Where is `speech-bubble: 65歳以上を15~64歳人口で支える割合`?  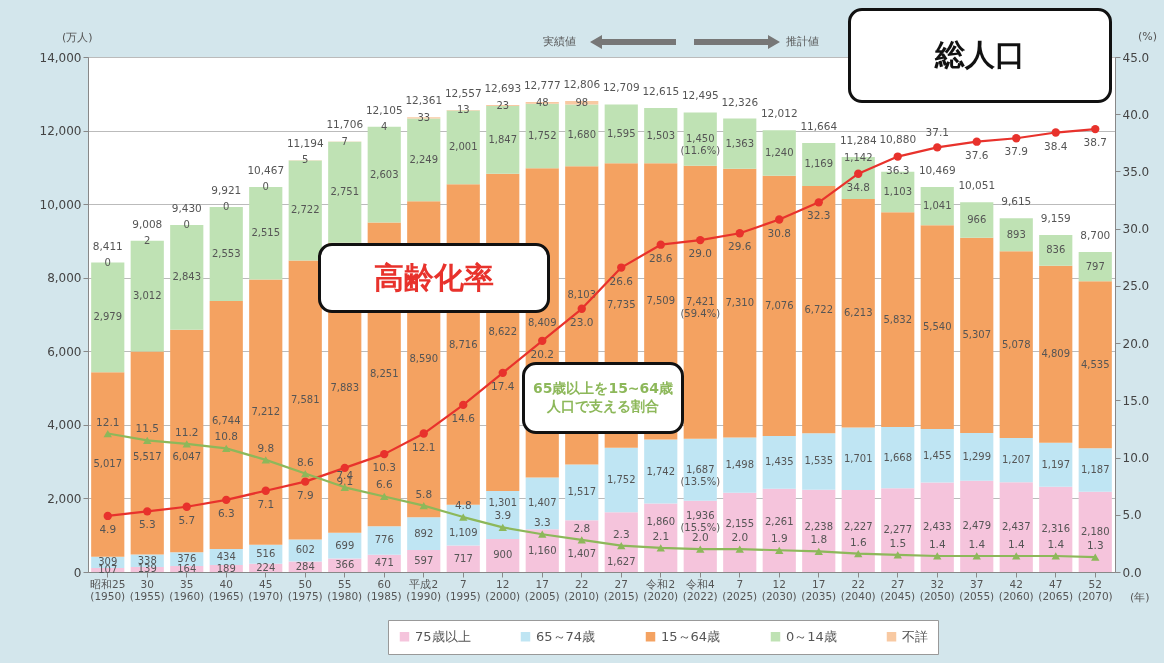
speech-bubble: 65歳以上を15~64歳人口で支える割合 is located at coordinates (603, 398).